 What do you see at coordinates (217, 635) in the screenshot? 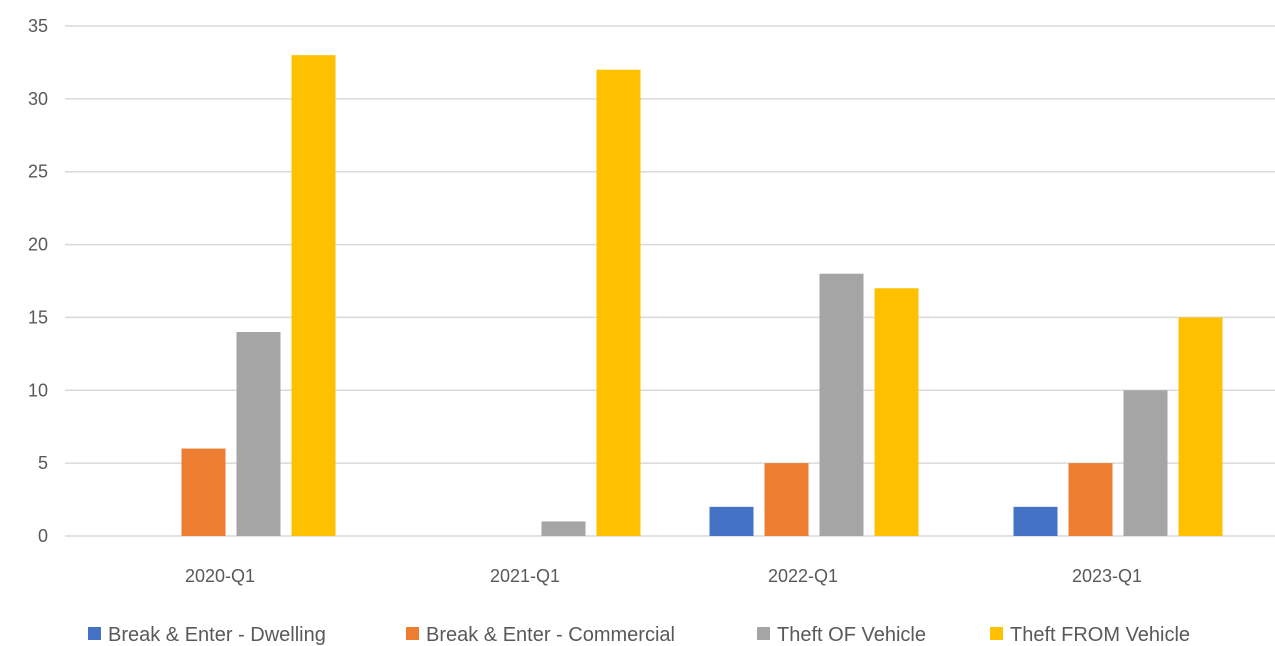
I see `legend-label-0: Break & Enter - Dwelling` at bounding box center [217, 635].